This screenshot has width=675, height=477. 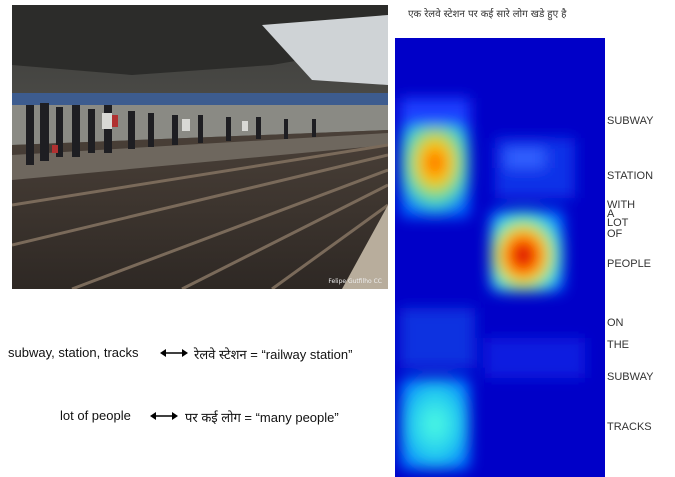 I want to click on header-word: पर, so click(x=472, y=14).